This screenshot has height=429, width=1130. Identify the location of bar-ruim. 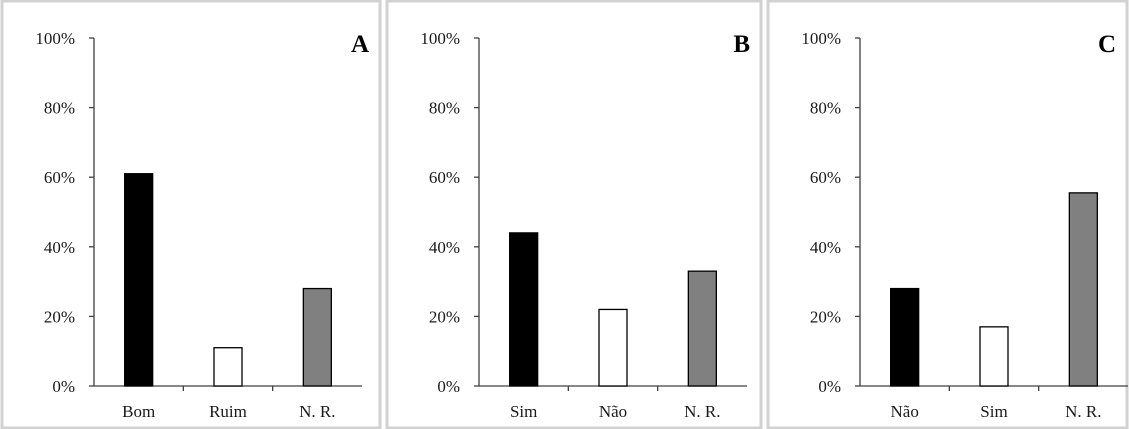
(228, 367).